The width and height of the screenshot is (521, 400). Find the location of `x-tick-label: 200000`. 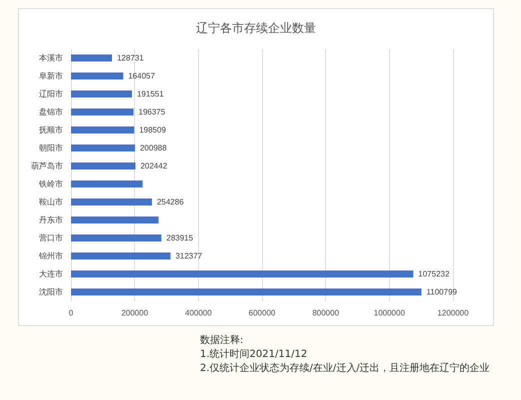

x-tick-label: 200000 is located at coordinates (135, 313).